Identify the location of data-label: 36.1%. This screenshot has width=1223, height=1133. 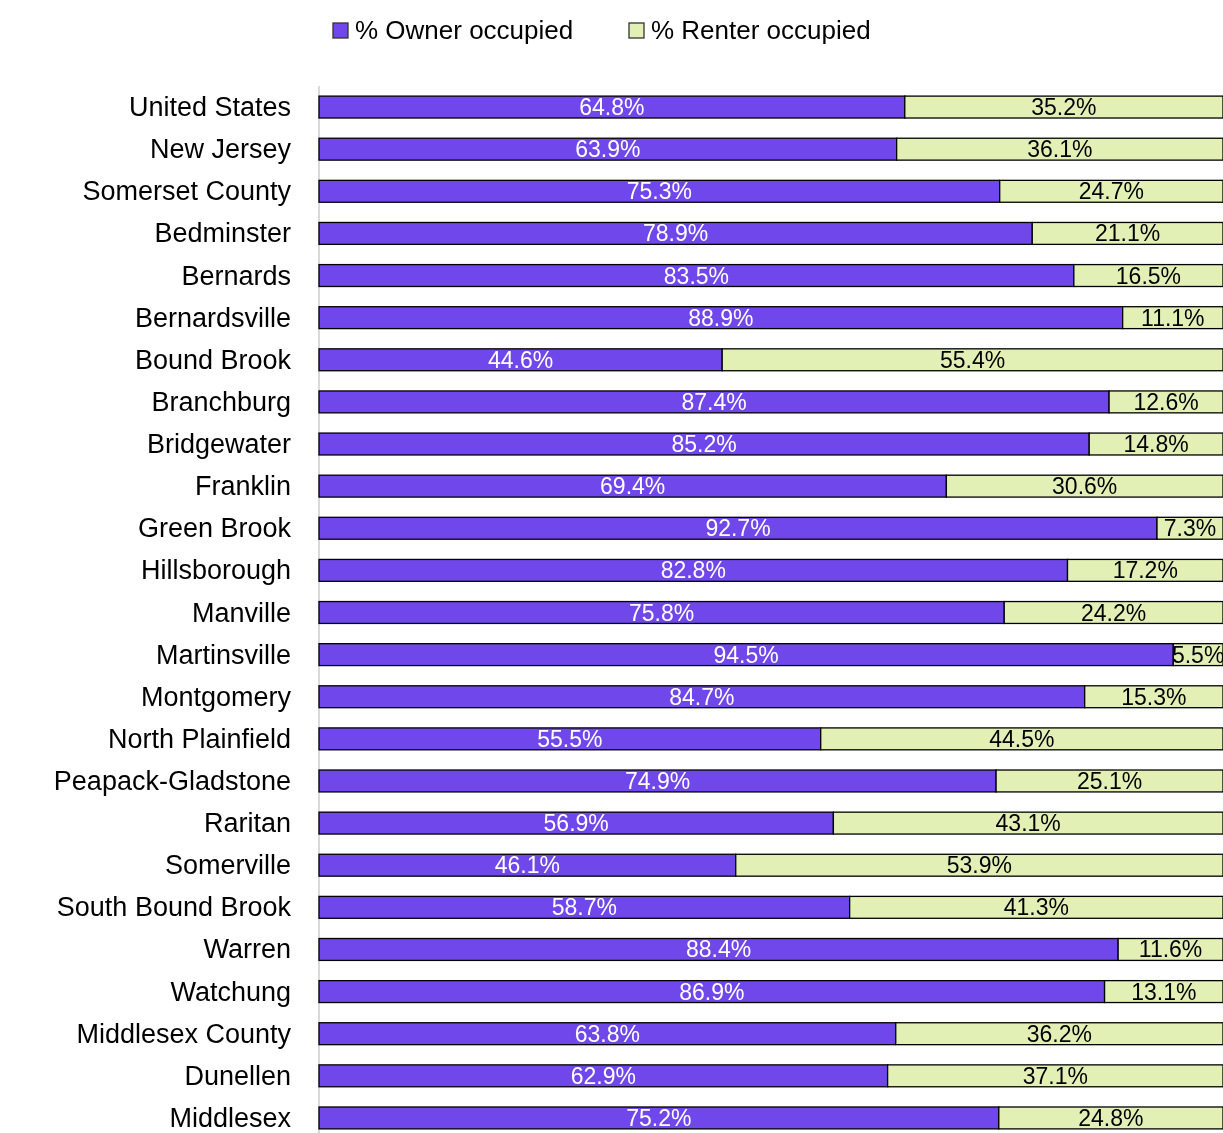
(1060, 149).